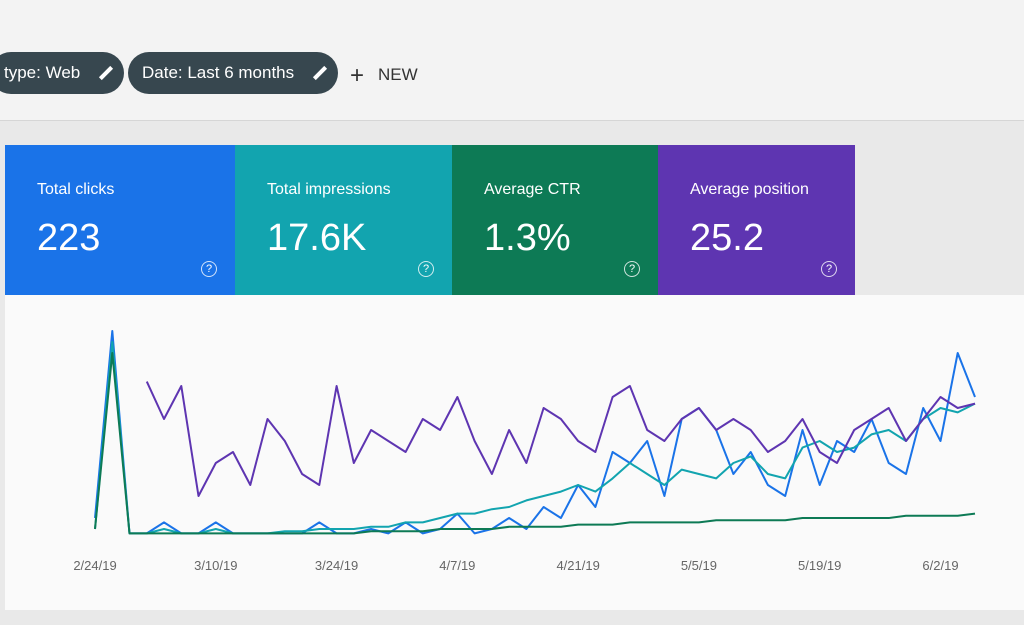 The image size is (1024, 625). What do you see at coordinates (120, 220) in the screenshot?
I see `metric-card: Total clicks 223?` at bounding box center [120, 220].